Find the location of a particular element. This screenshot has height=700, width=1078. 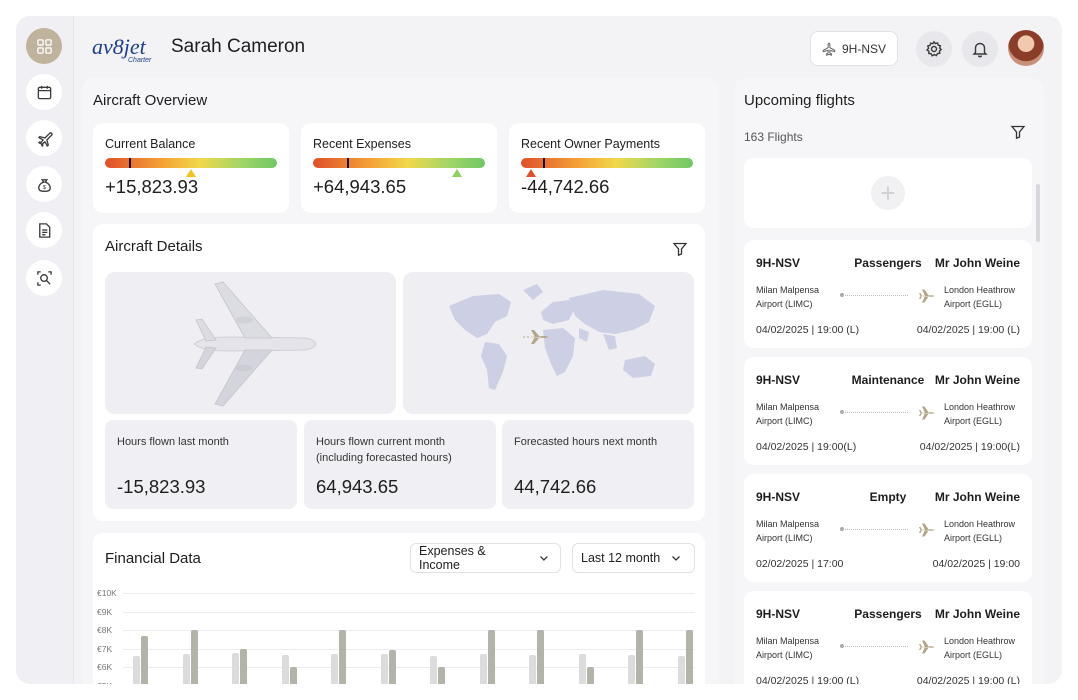

type-dropdown: Expenses & Income is located at coordinates (485, 558).